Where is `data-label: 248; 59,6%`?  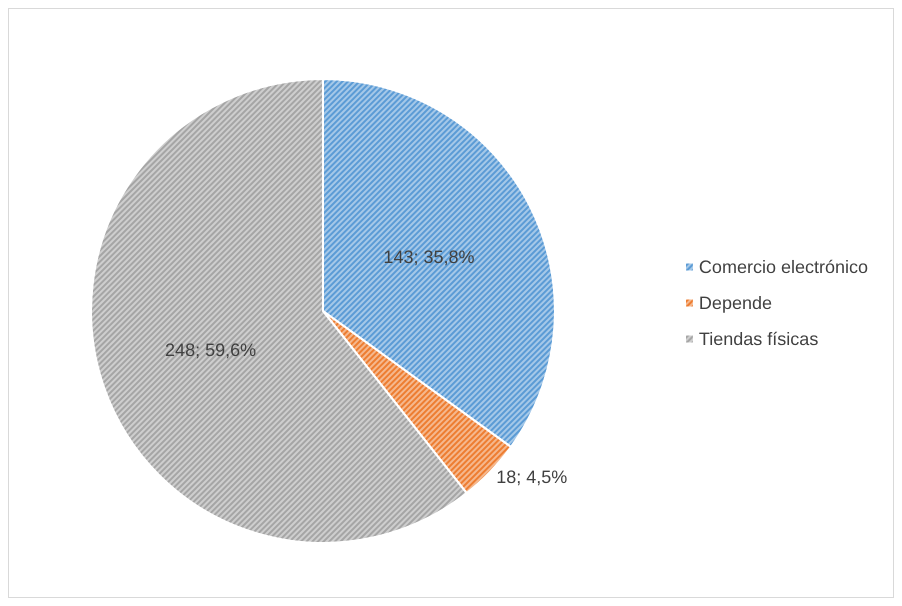
data-label: 248; 59,6% is located at coordinates (210, 350).